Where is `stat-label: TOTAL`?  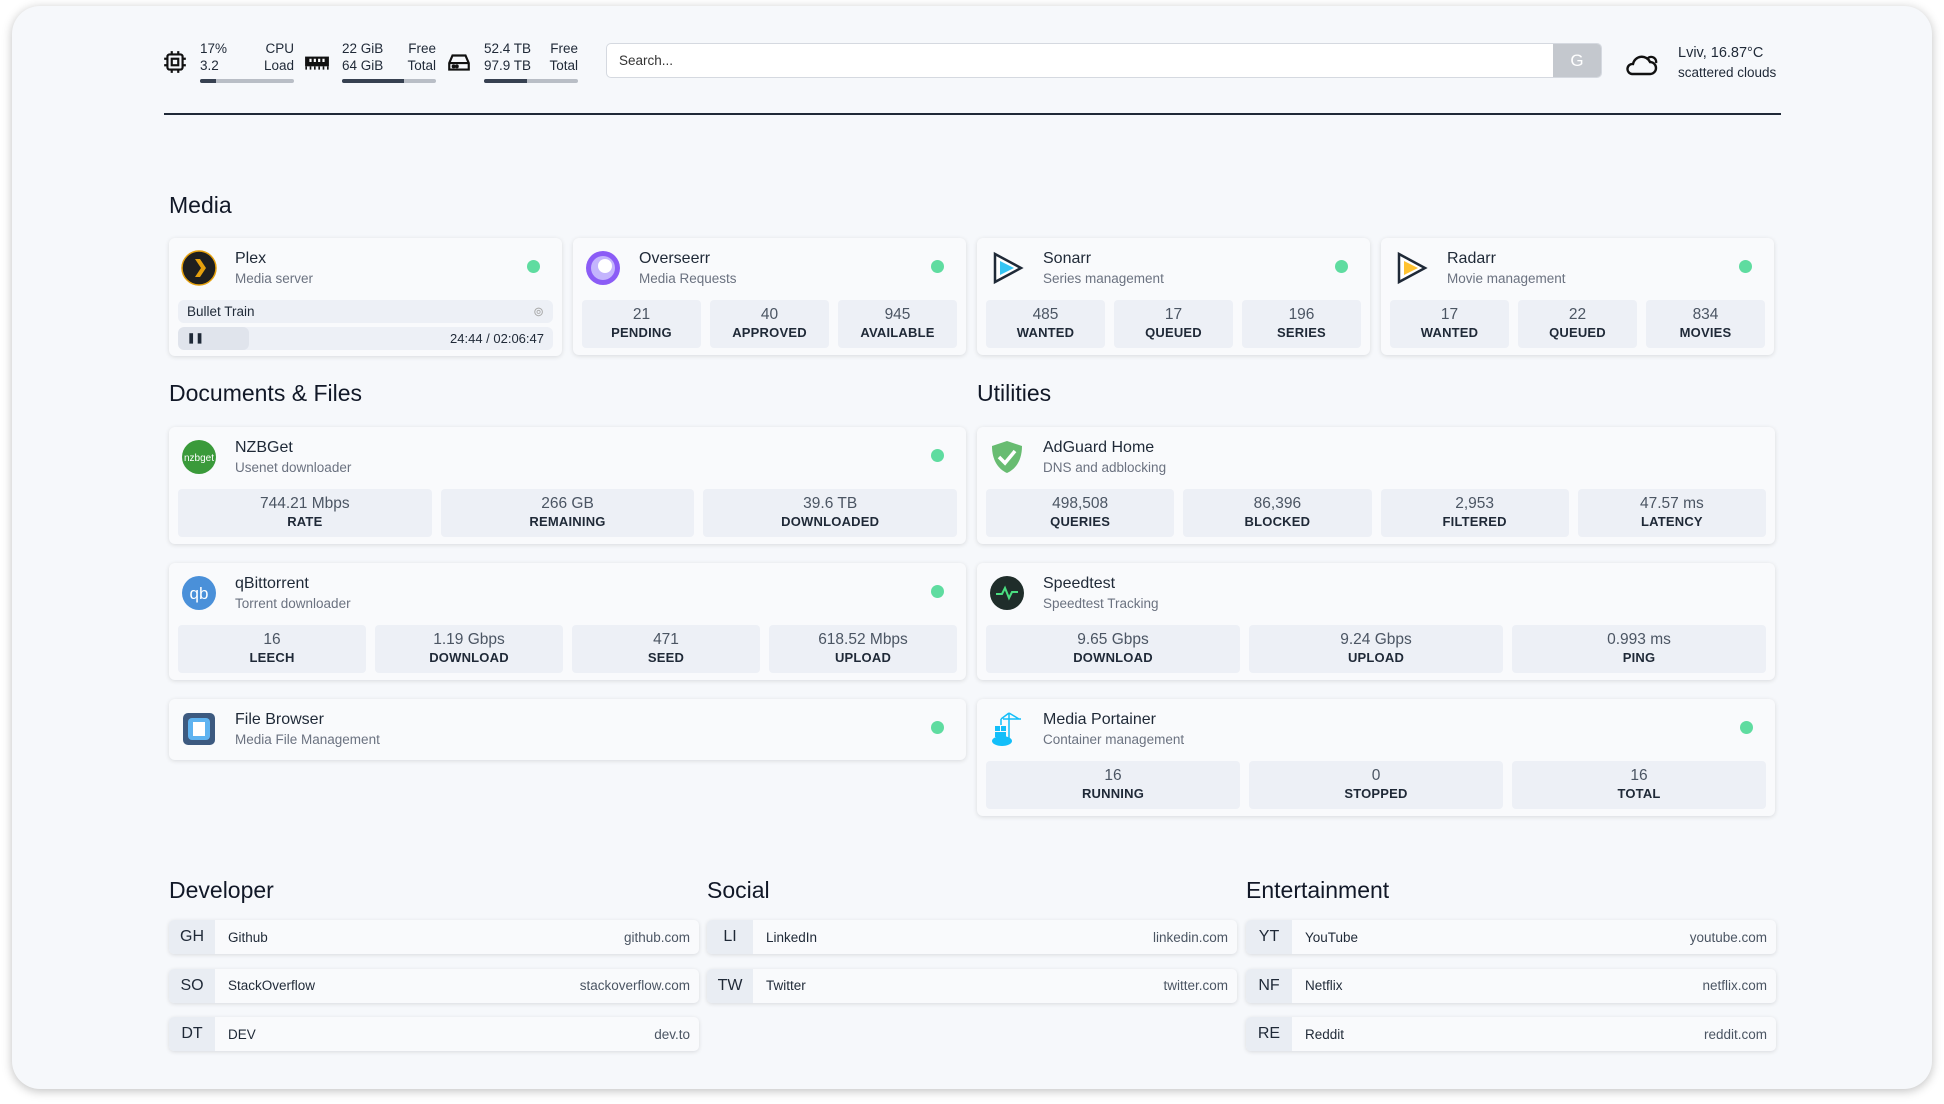
stat-label: TOTAL is located at coordinates (1639, 793).